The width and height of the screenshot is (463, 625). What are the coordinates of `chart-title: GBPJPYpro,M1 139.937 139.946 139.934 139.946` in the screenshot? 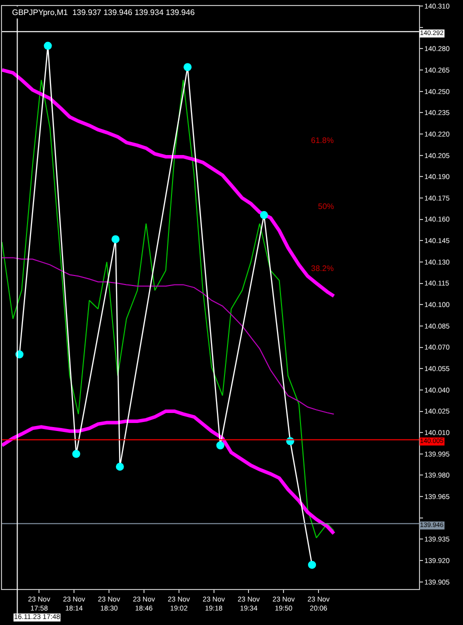 It's located at (104, 12).